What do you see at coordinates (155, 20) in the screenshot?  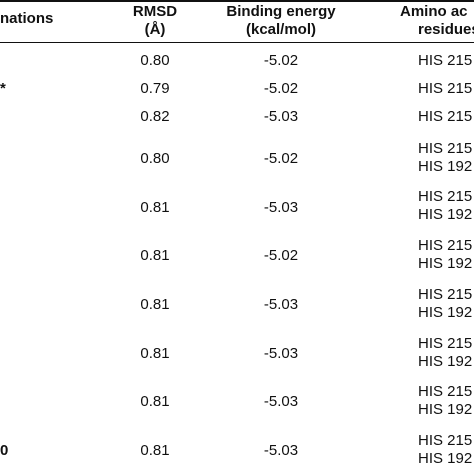 I see `header-rmsd: RMSD (Å)` at bounding box center [155, 20].